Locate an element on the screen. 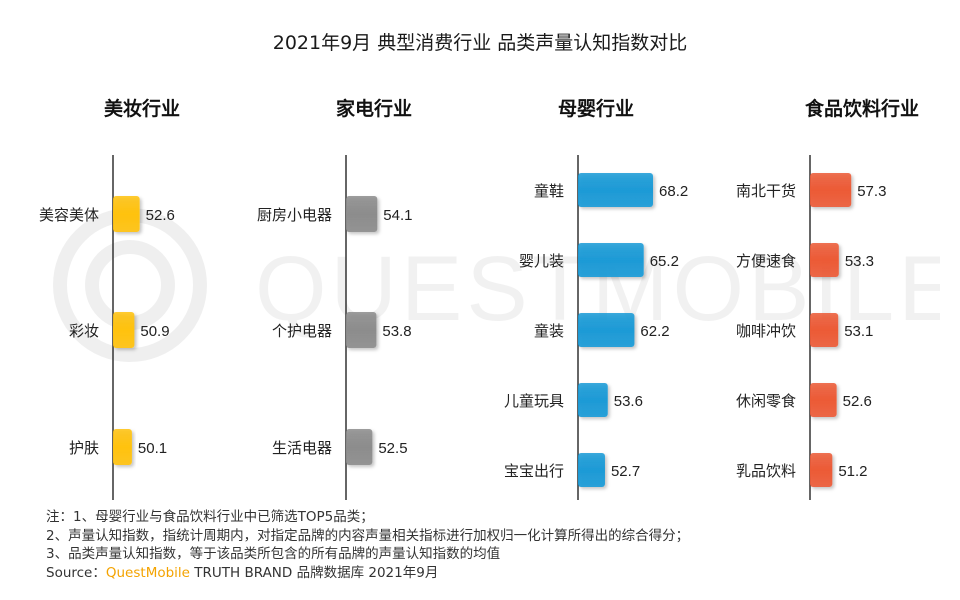  value-label-baby: 53.6 is located at coordinates (628, 401).